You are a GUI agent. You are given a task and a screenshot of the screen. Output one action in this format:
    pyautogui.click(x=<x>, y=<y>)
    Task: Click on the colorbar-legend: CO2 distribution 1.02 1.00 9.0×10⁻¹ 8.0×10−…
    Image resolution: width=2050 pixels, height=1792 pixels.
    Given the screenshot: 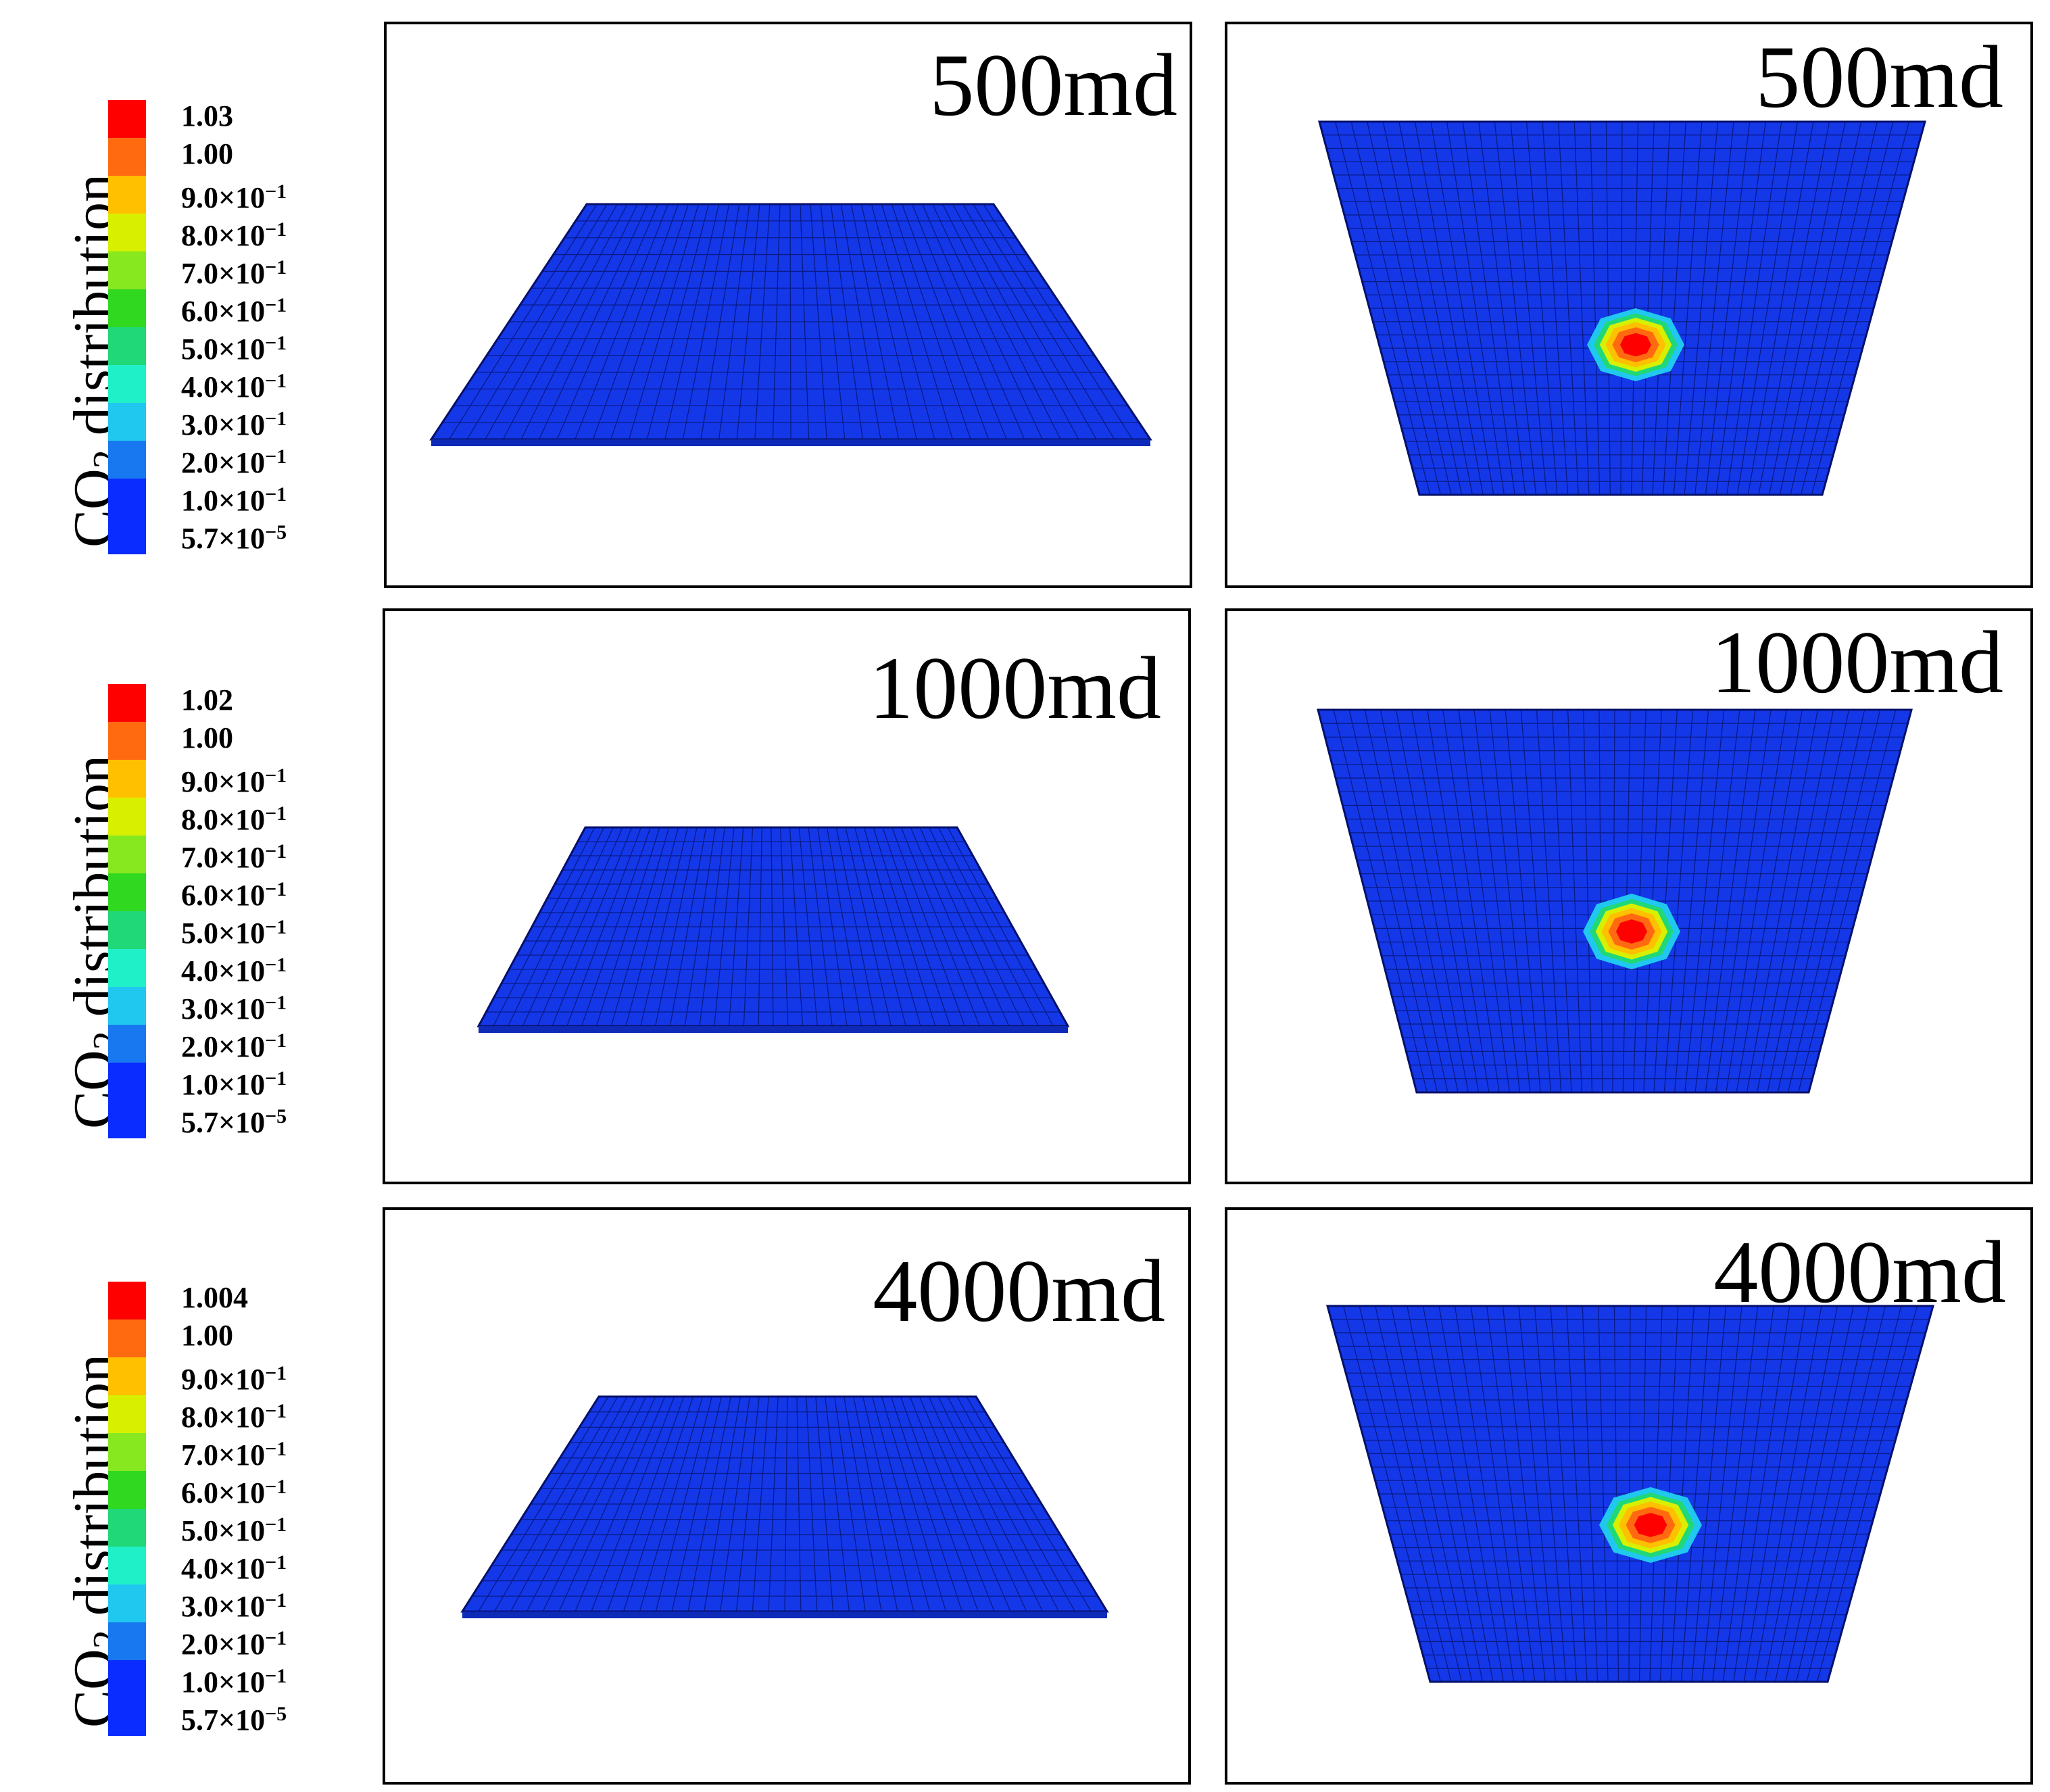 What is the action you would take?
    pyautogui.click(x=182, y=878)
    